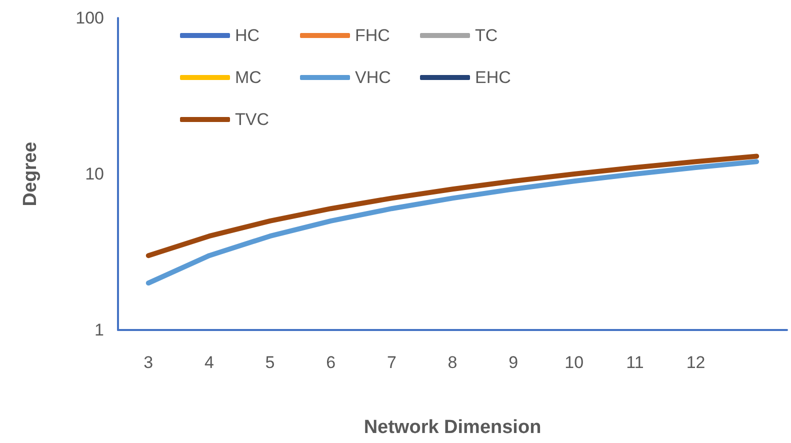 This screenshot has width=791, height=443. What do you see at coordinates (574, 362) in the screenshot?
I see `x-tick-label: 10` at bounding box center [574, 362].